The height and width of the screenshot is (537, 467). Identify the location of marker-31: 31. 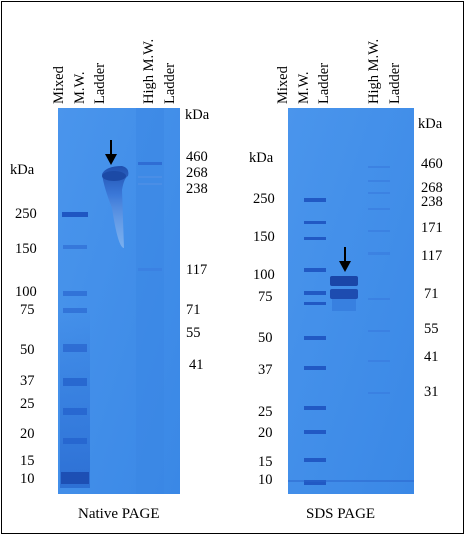
(431, 392).